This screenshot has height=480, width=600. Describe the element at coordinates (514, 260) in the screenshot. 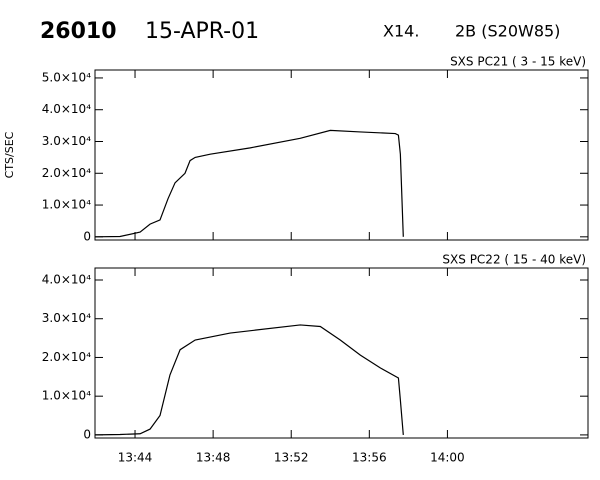

I see `panel-title: SXS PC22 ( 15 - 40 keV)` at that location.